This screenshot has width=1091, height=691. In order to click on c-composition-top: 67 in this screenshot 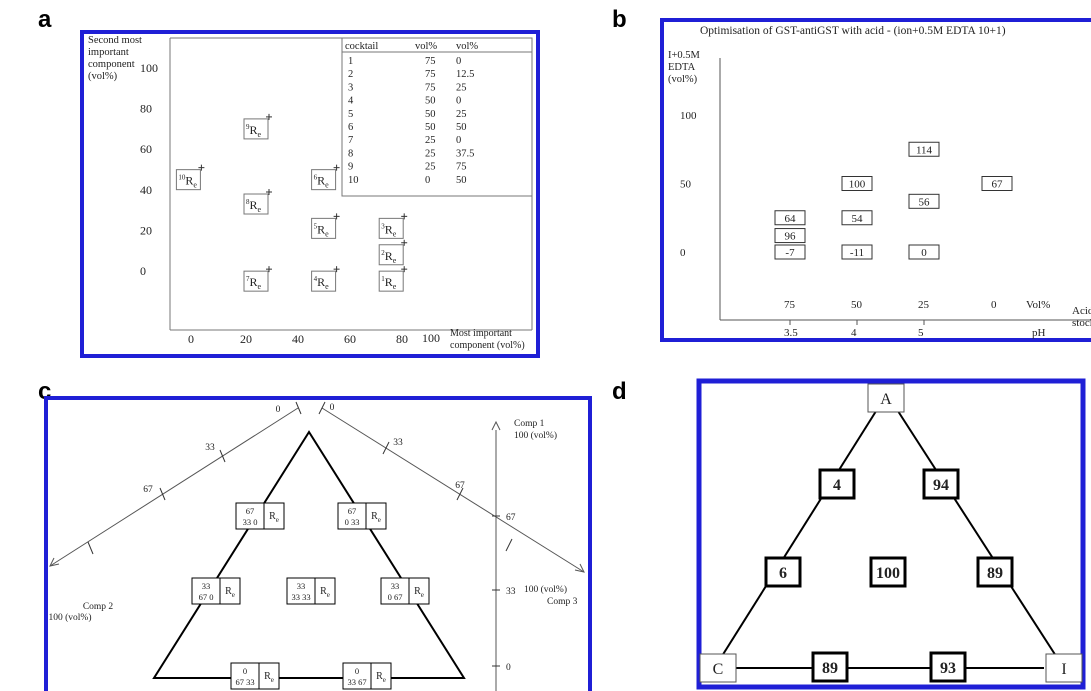, I will do `click(250, 511)`.